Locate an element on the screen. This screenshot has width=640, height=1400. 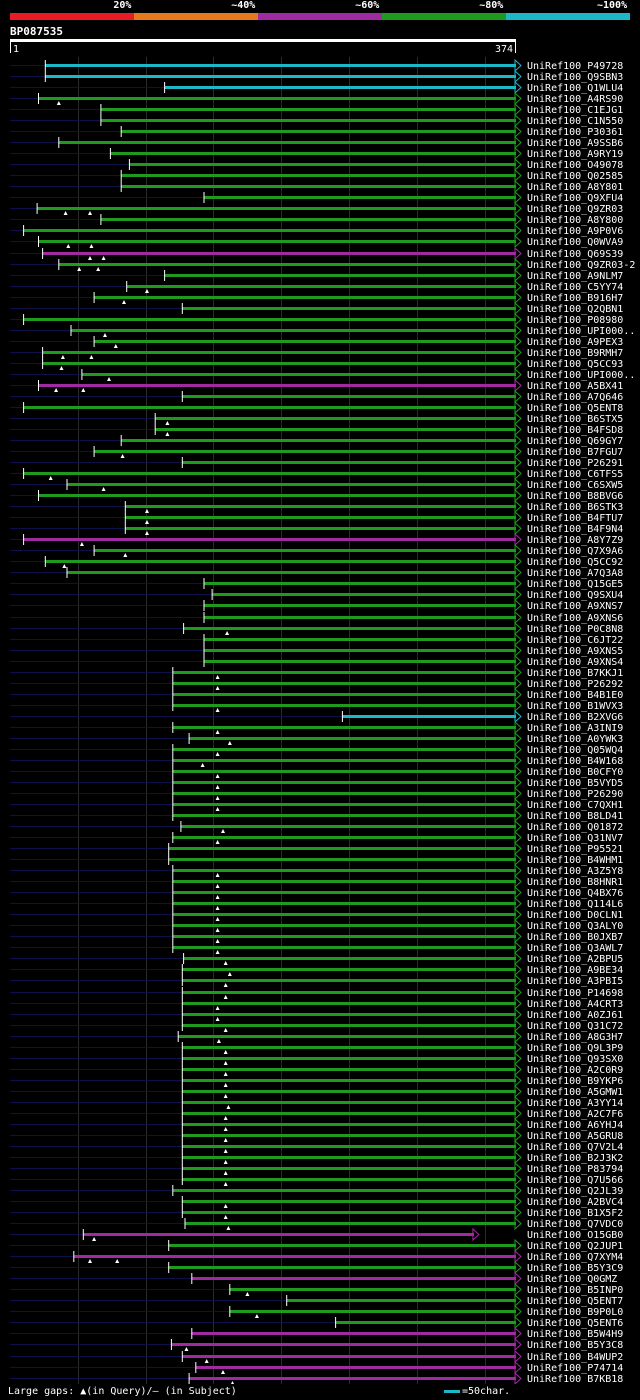
hit-label: UniRef100_A6YHJ4 is located at coordinates (575, 1125).